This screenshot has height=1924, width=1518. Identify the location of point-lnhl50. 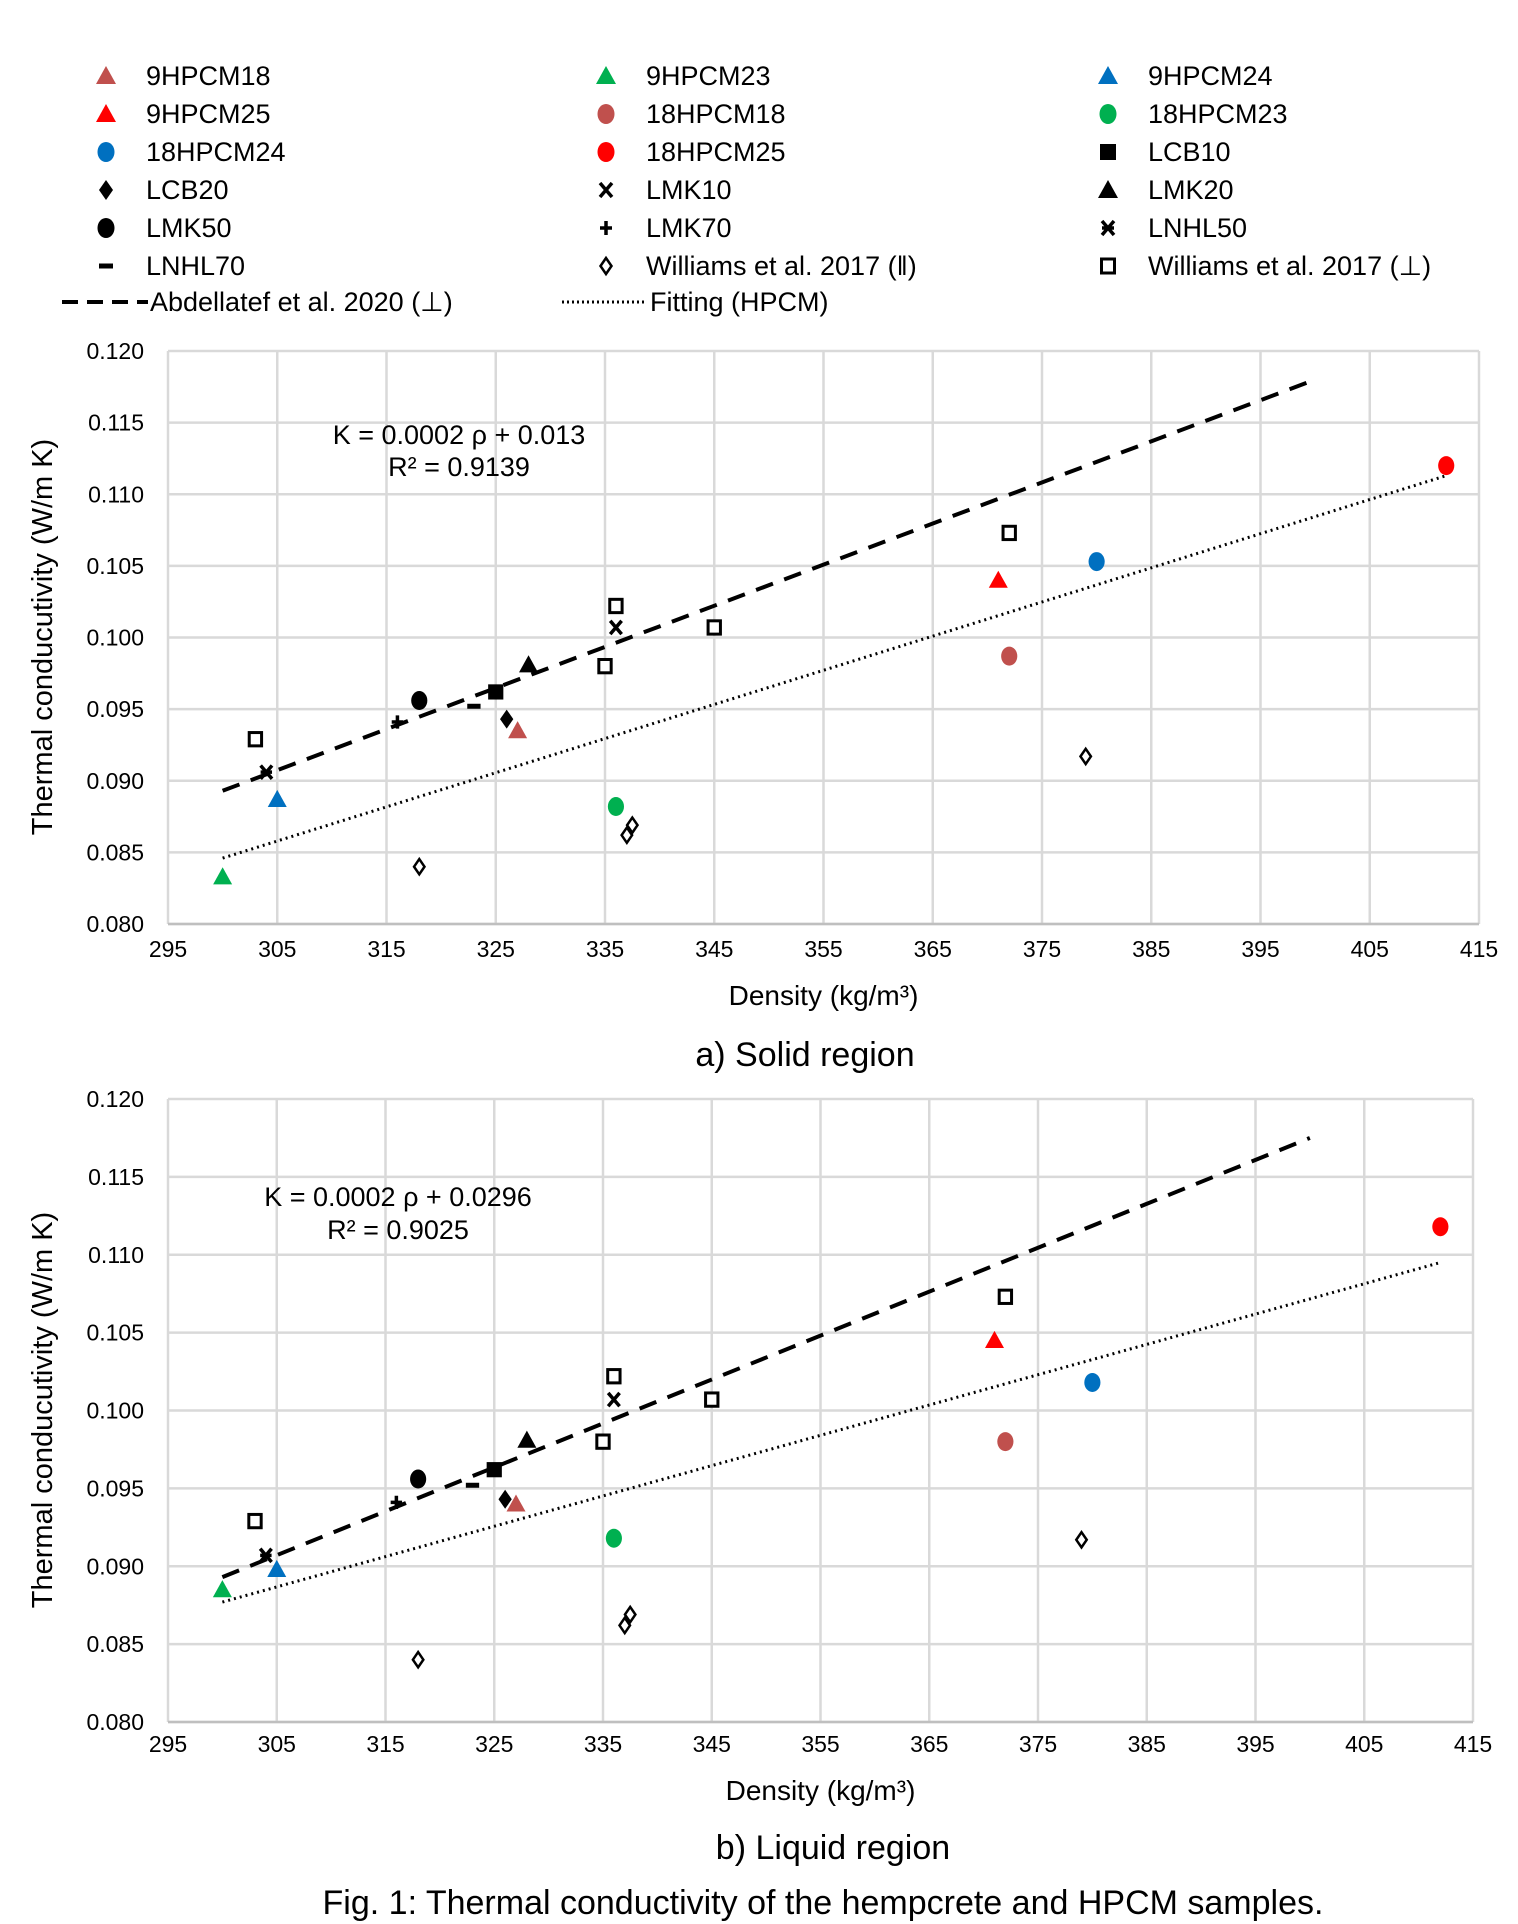
(265, 1555).